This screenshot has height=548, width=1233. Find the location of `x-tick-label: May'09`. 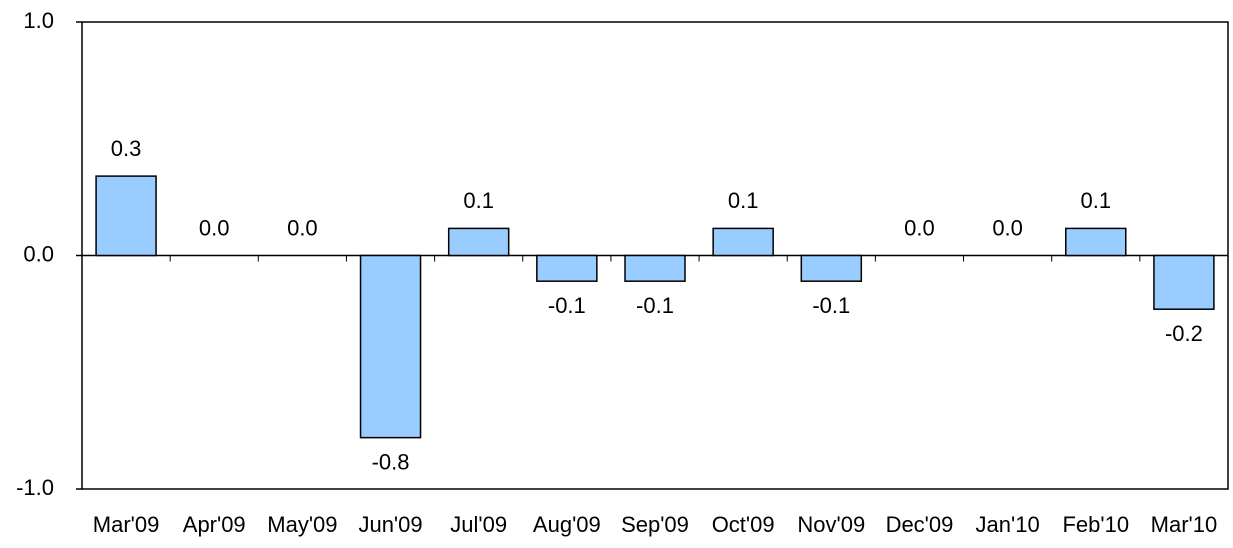

x-tick-label: May'09 is located at coordinates (302, 524).